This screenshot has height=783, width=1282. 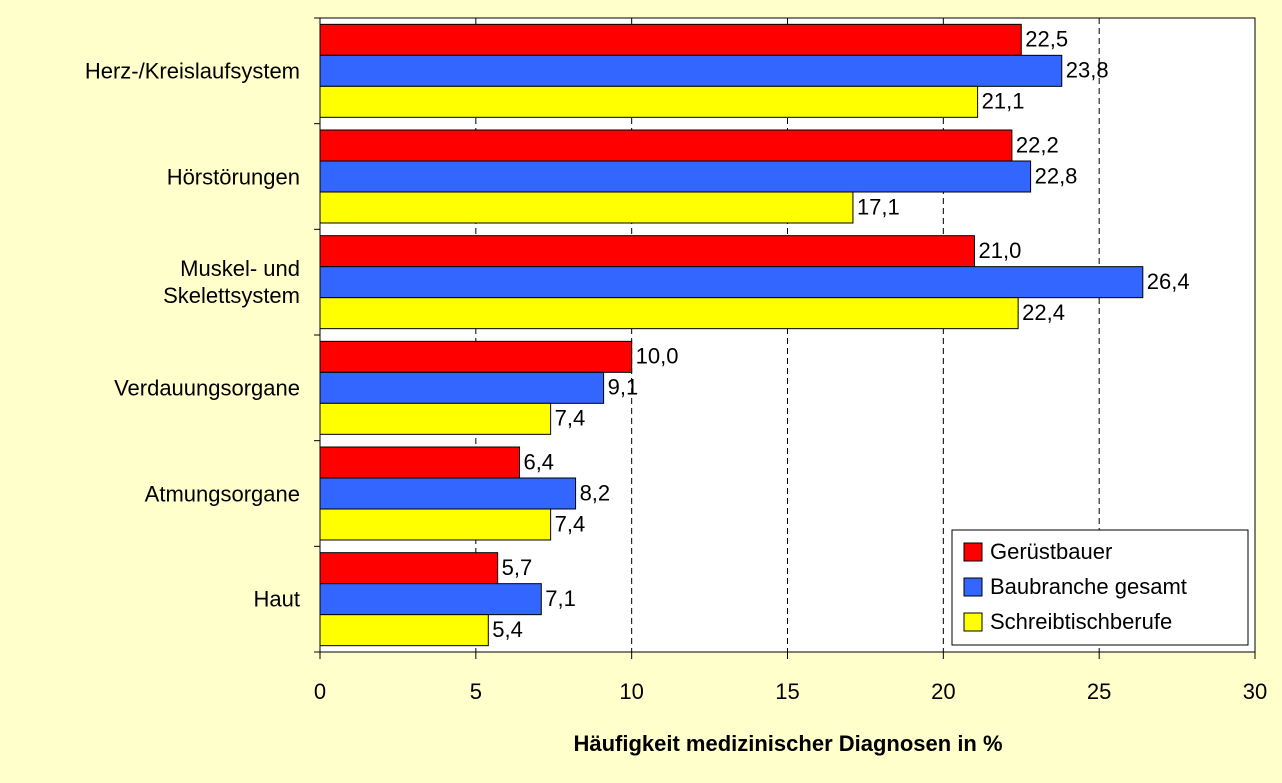 What do you see at coordinates (631, 691) in the screenshot?
I see `x-tick-label: 10` at bounding box center [631, 691].